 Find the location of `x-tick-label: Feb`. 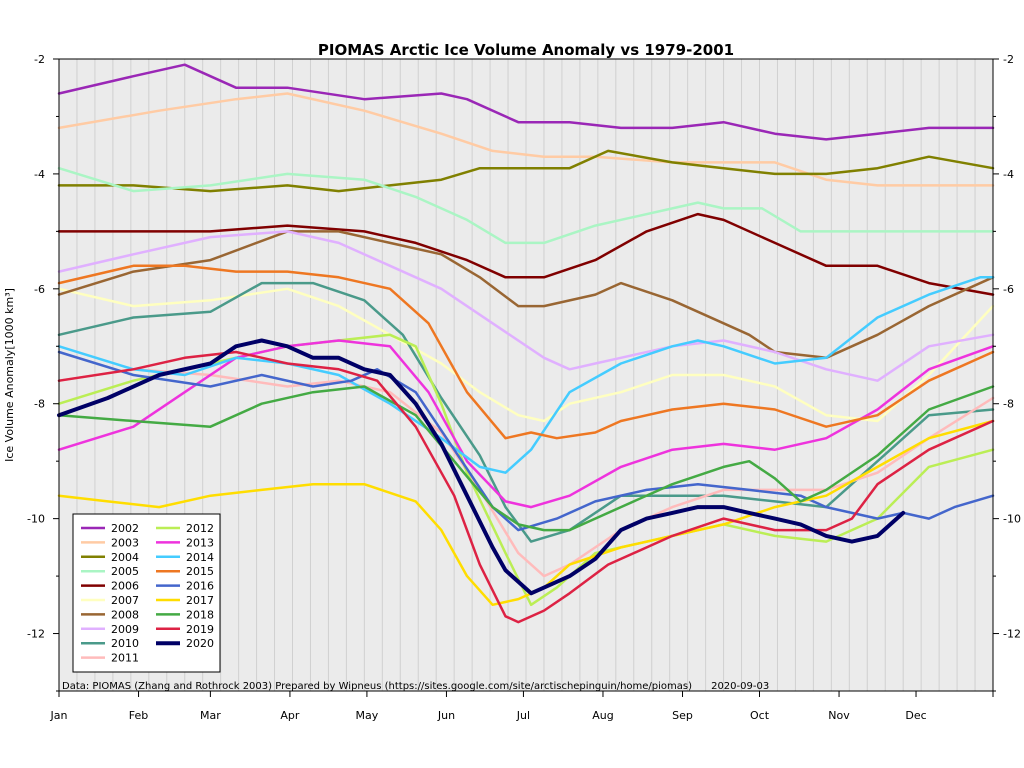

x-tick-label: Feb is located at coordinates (138, 715).